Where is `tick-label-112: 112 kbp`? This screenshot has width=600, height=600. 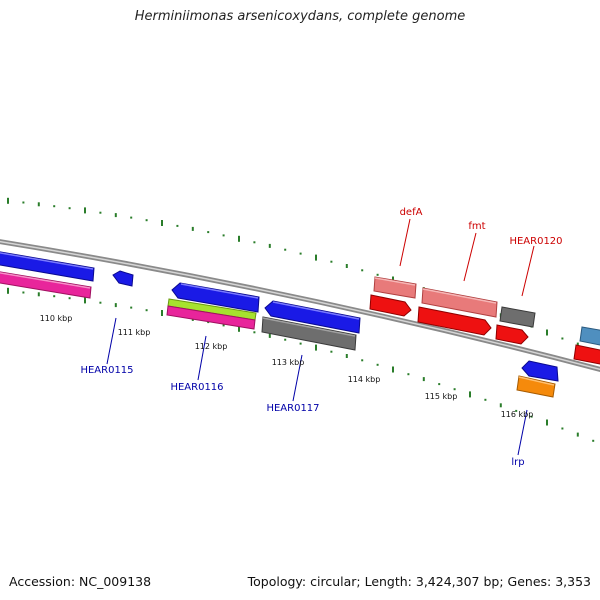
tick-label-112: 112 kbp is located at coordinates (211, 346).